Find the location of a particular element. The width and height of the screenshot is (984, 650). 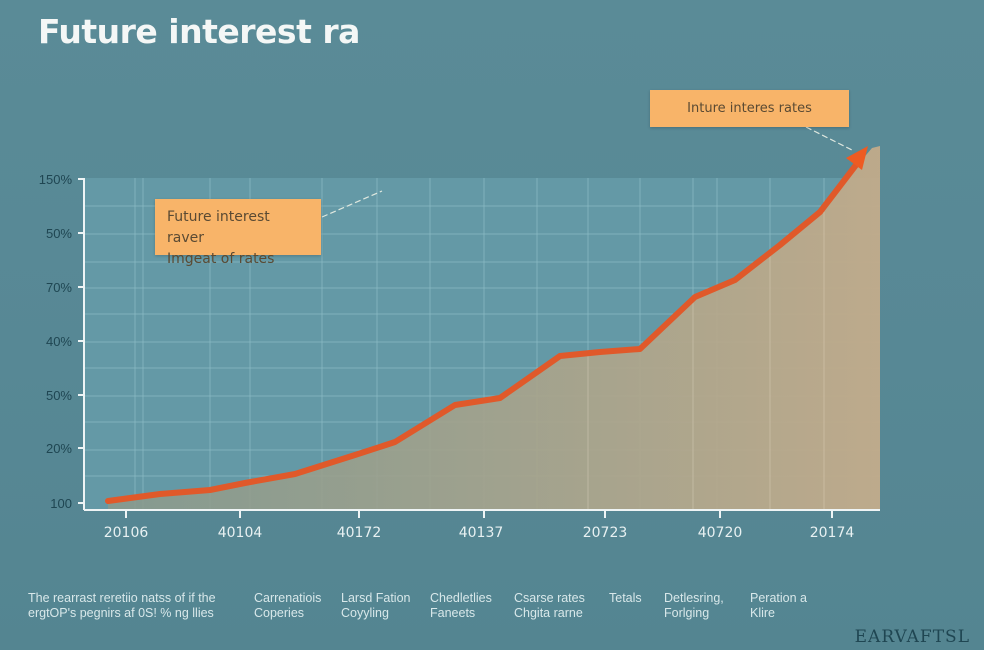

annotation-impact-of-rates: Future interest raver Imgeat of rates is located at coordinates (238, 233).